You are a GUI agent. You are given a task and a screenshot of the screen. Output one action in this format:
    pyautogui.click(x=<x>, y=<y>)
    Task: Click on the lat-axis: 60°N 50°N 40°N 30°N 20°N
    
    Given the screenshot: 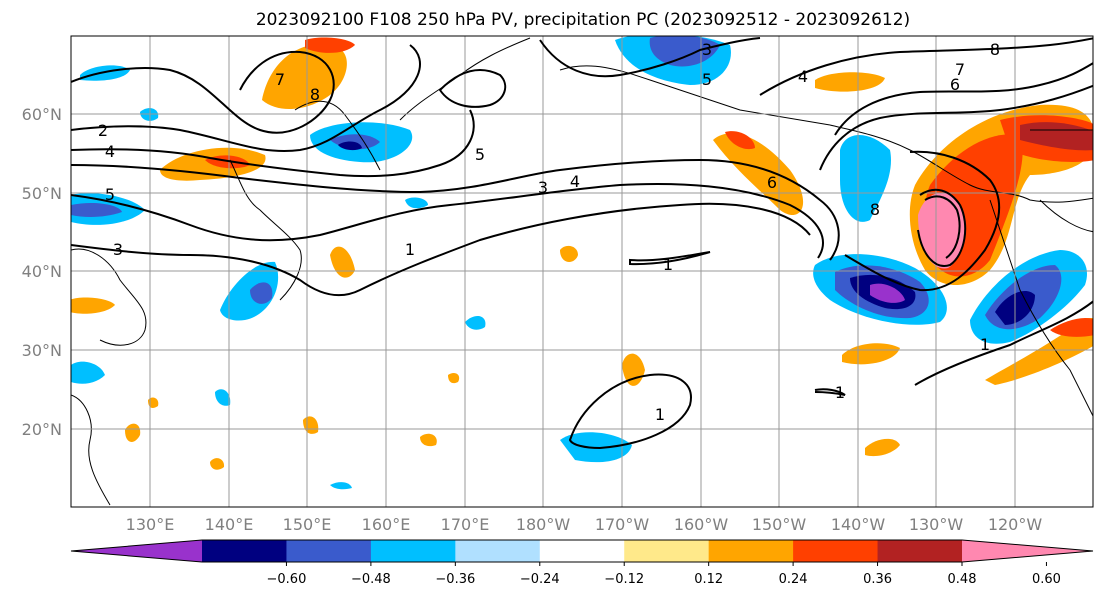 What is the action you would take?
    pyautogui.click(x=42, y=272)
    